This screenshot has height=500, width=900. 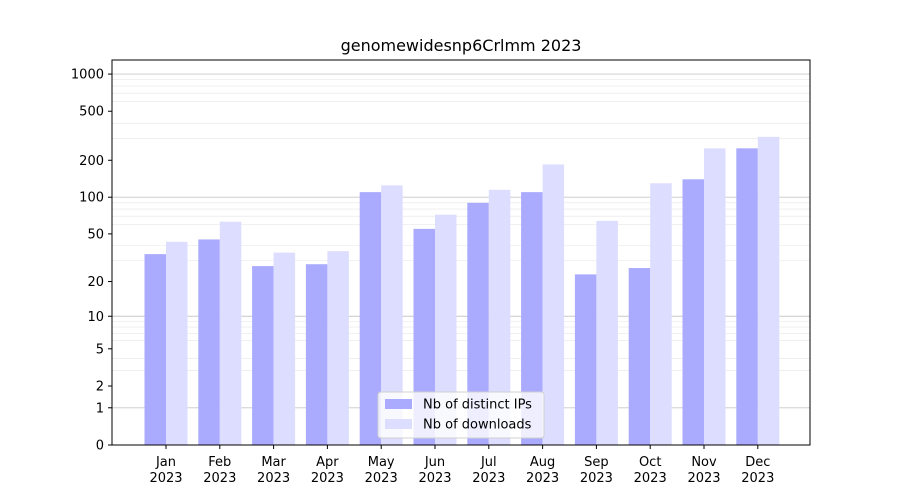 I want to click on bar-distinct-ips-jun, so click(x=424, y=336).